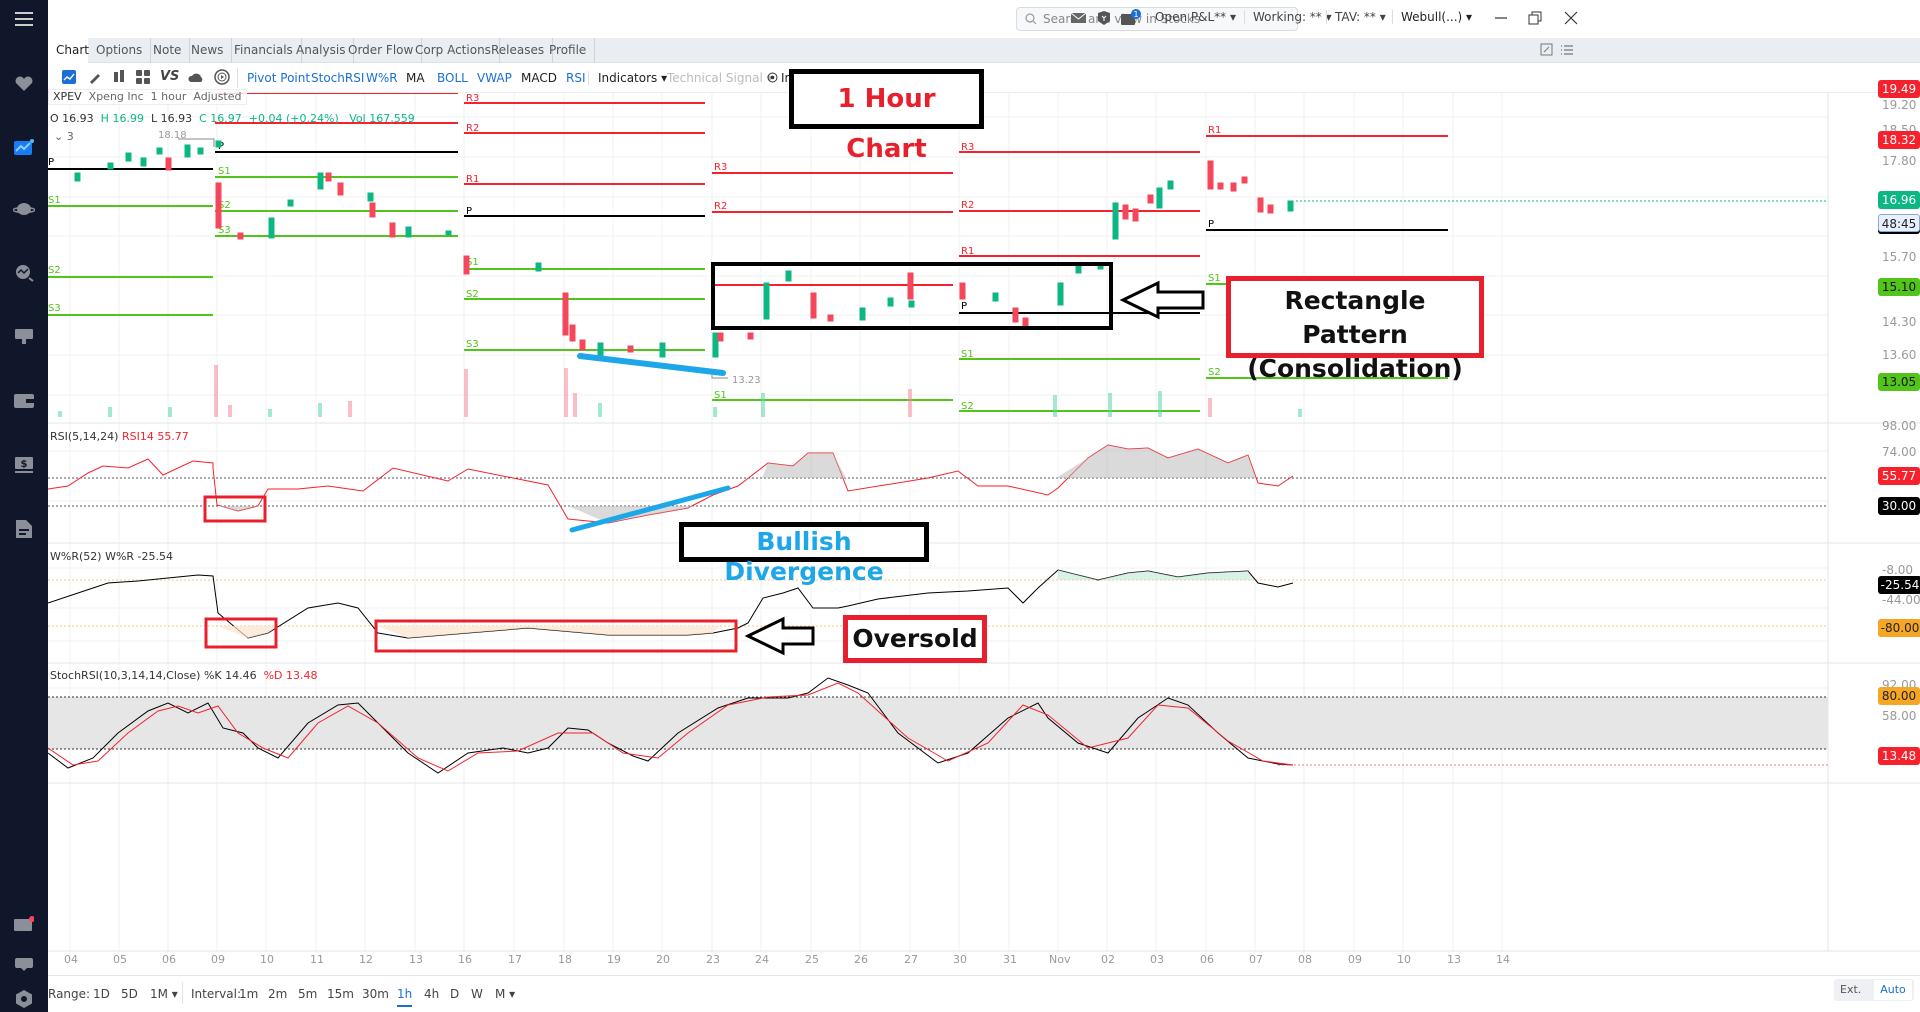 The height and width of the screenshot is (1012, 1920). I want to click on close-icon, so click(1571, 18).